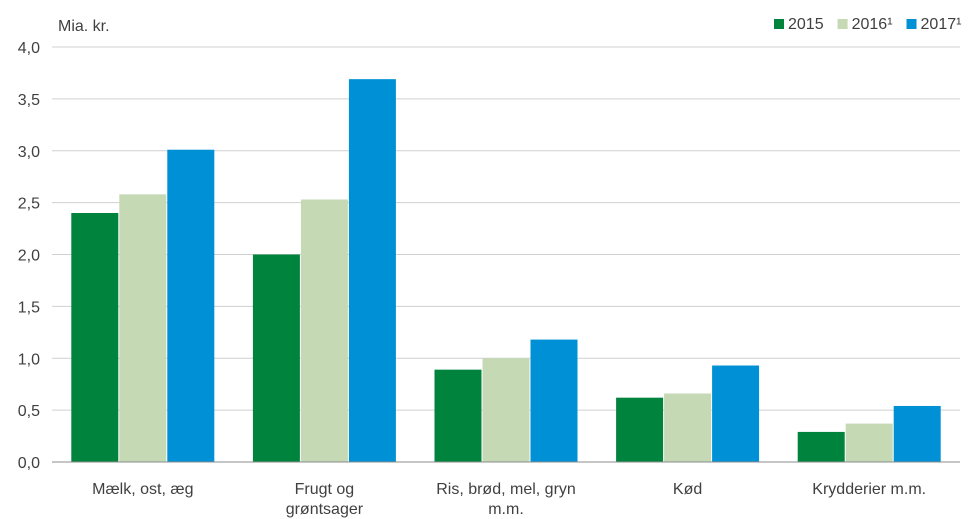 The image size is (973, 519). What do you see at coordinates (806, 24) in the screenshot?
I see `legend-label: 2015` at bounding box center [806, 24].